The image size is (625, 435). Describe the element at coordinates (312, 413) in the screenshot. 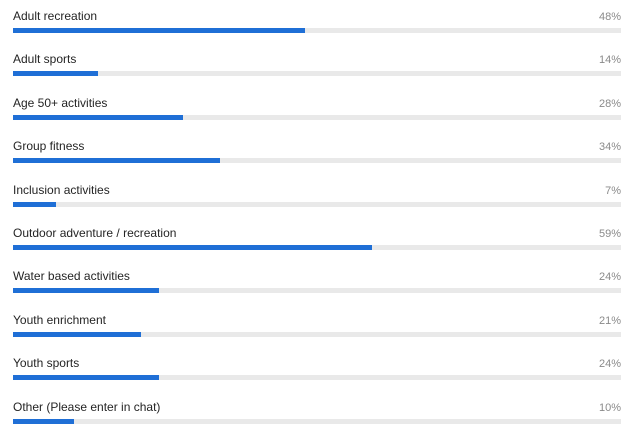

I see `poll-option-row: Other (Please enter in chat) 10%` at that location.